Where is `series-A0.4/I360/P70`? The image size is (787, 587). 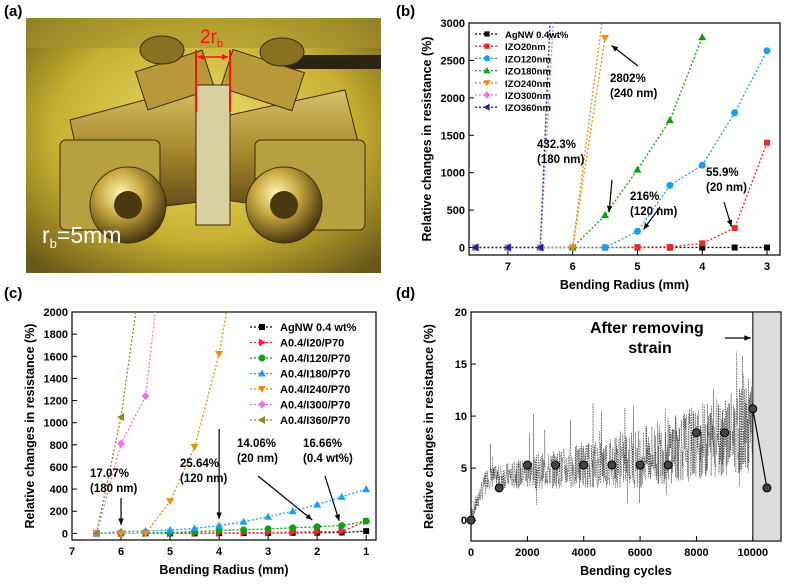 series-A0.4/I360/P70 is located at coordinates (108, 475).